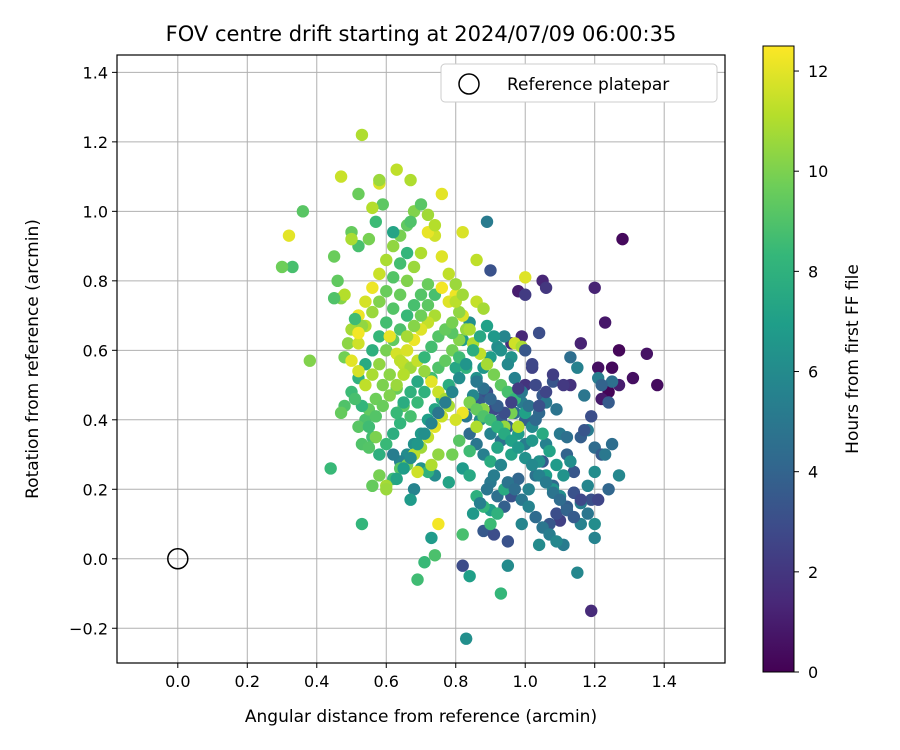  What do you see at coordinates (813, 271) in the screenshot?
I see `colorbar-tick-label: 8` at bounding box center [813, 271].